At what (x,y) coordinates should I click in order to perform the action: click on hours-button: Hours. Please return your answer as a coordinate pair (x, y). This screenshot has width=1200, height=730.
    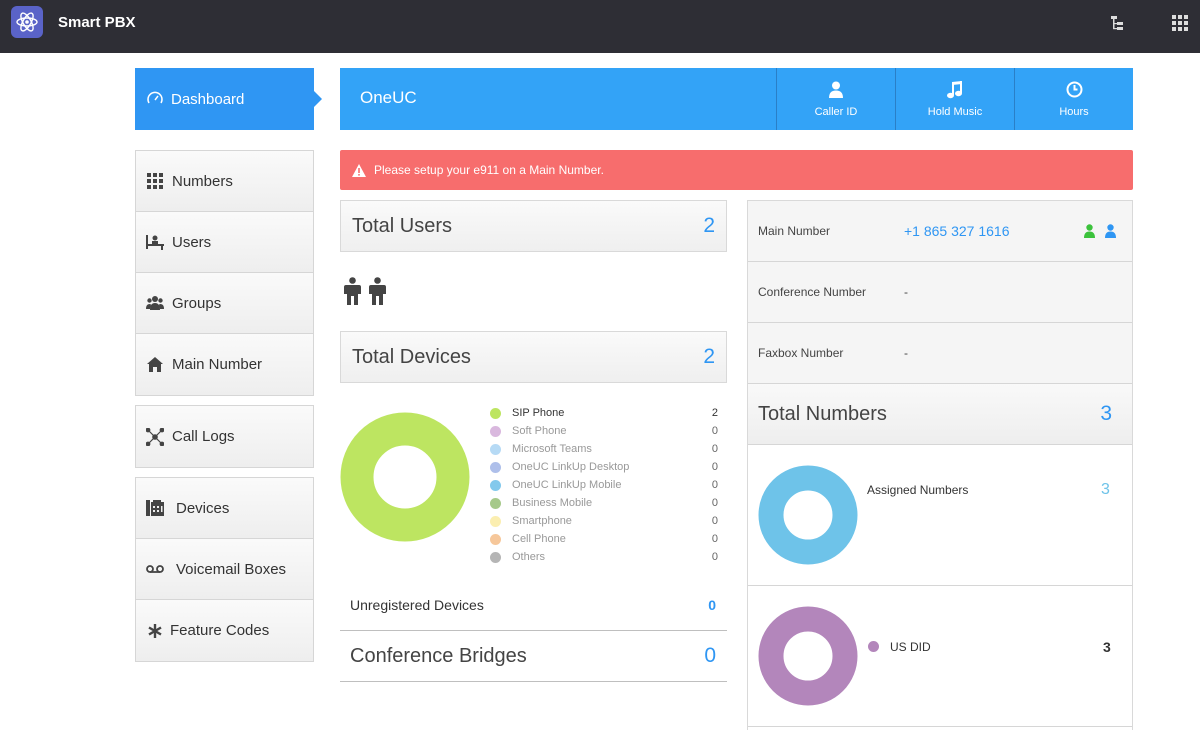
    Looking at the image, I should click on (1073, 99).